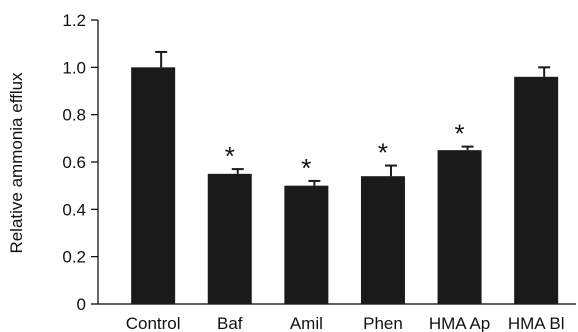  What do you see at coordinates (230, 323) in the screenshot?
I see `x-tick-label: Baf` at bounding box center [230, 323].